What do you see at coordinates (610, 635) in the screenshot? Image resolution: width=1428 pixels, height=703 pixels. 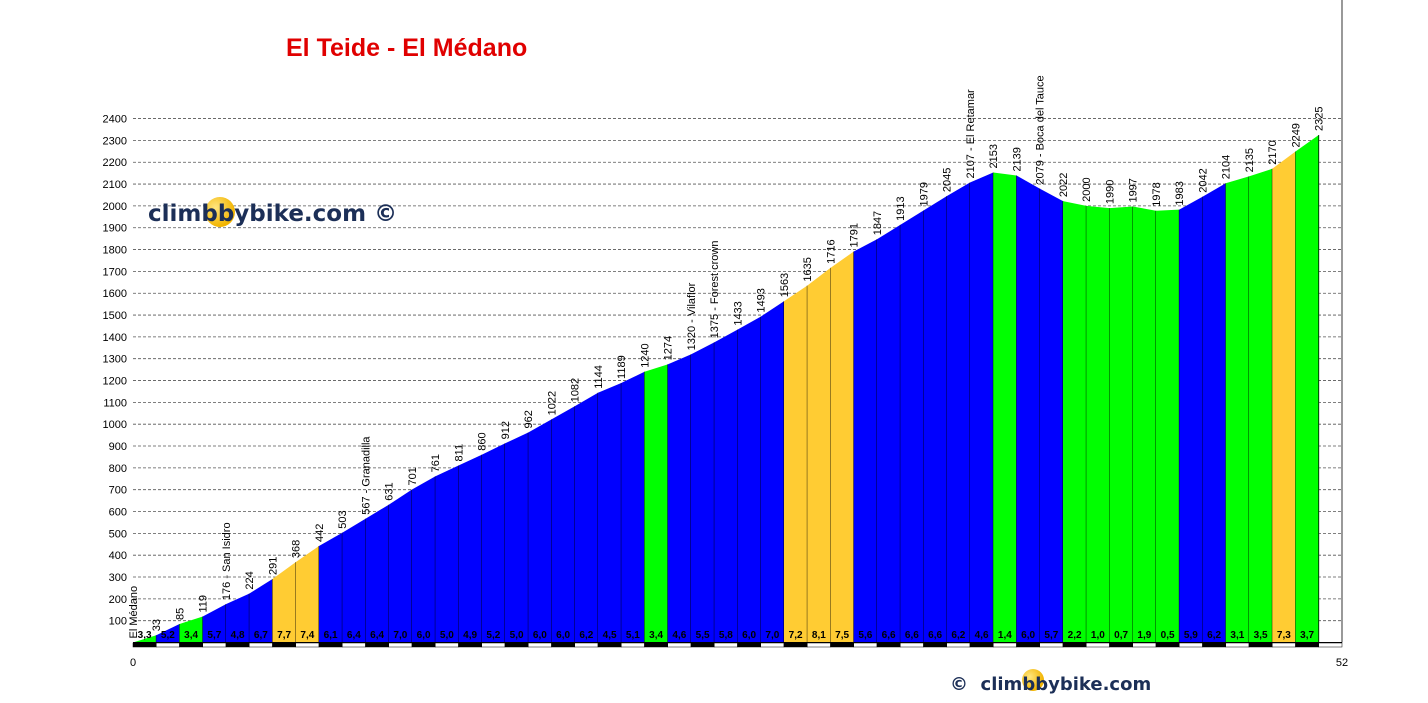 I see `gradient-label: 4,5` at bounding box center [610, 635].